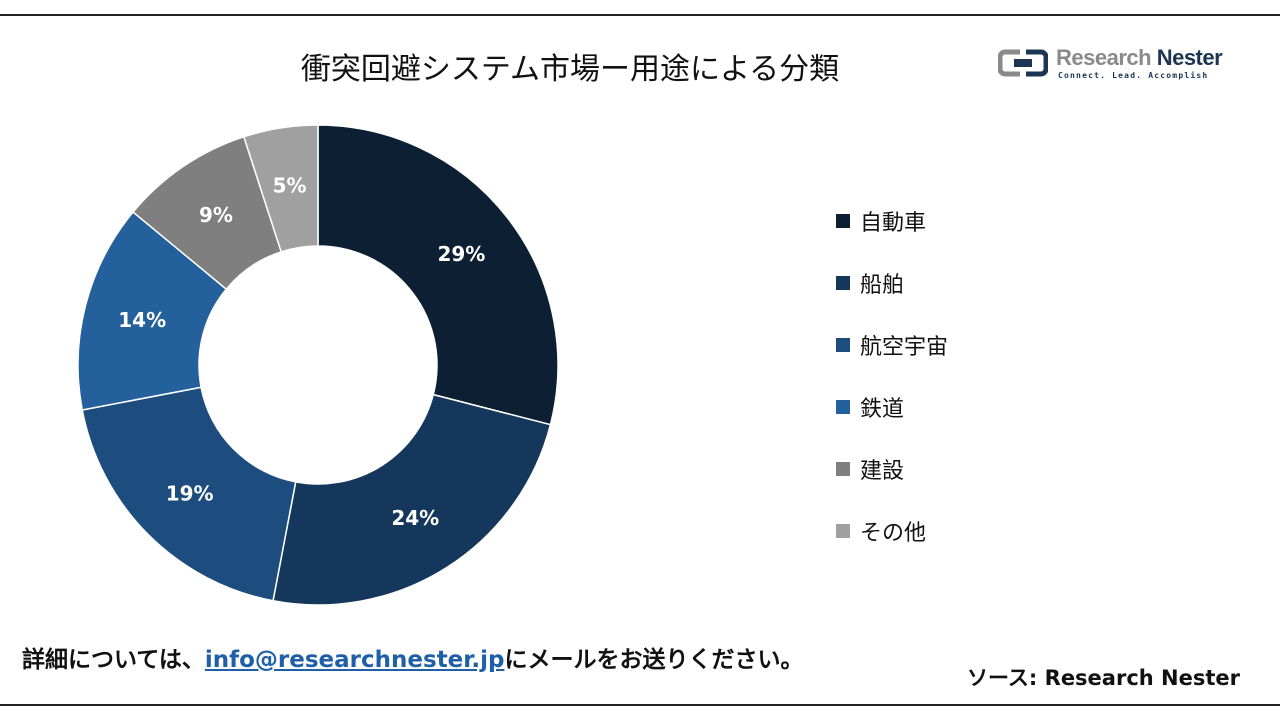 This screenshot has width=1280, height=720. I want to click on legend-label: その他, so click(893, 533).